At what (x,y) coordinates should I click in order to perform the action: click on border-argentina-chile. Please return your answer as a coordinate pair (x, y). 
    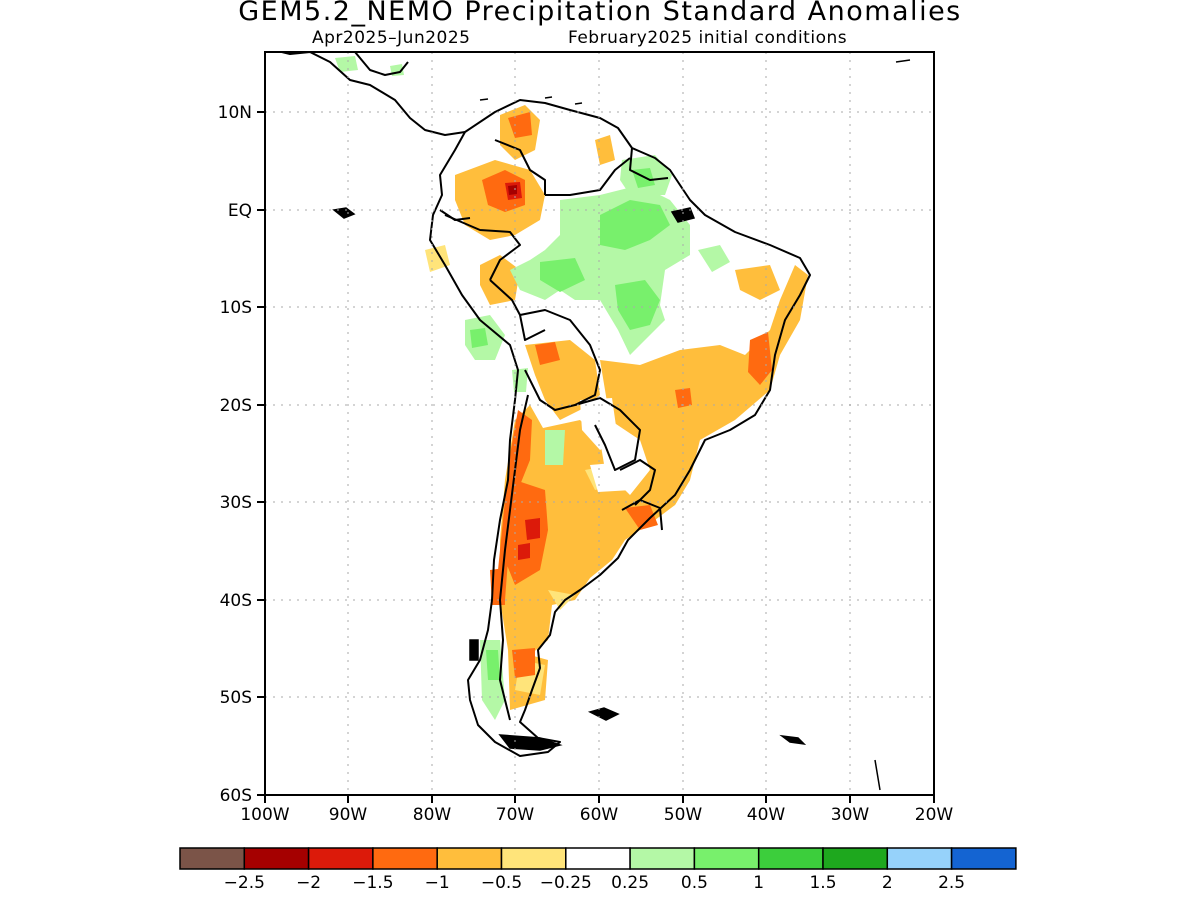
    Looking at the image, I should click on (514, 557).